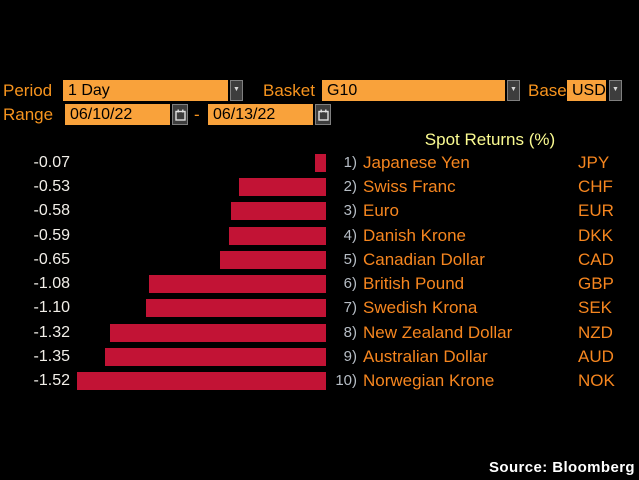 Image resolution: width=639 pixels, height=480 pixels. I want to click on chart-row: -1.35 9) Australian Dollar AUD, so click(319, 357).